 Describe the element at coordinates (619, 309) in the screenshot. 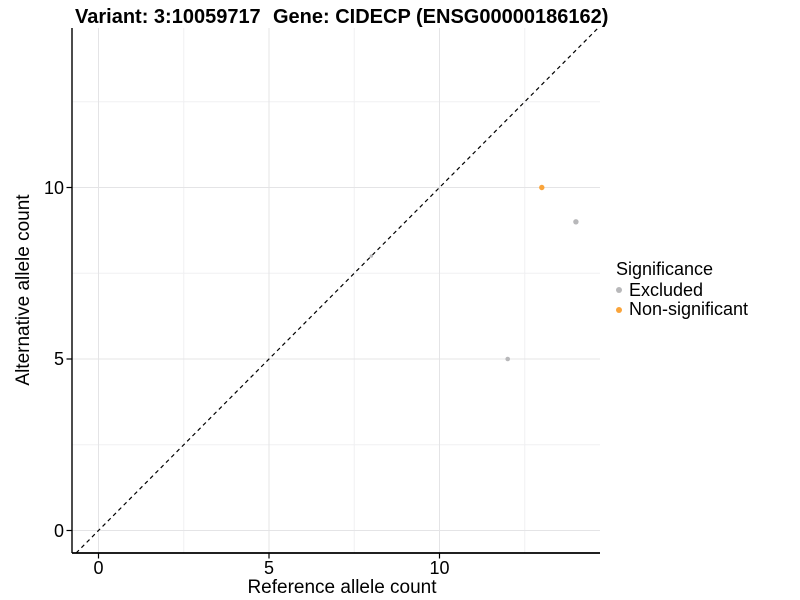

I see `non-significant-dot-icon` at that location.